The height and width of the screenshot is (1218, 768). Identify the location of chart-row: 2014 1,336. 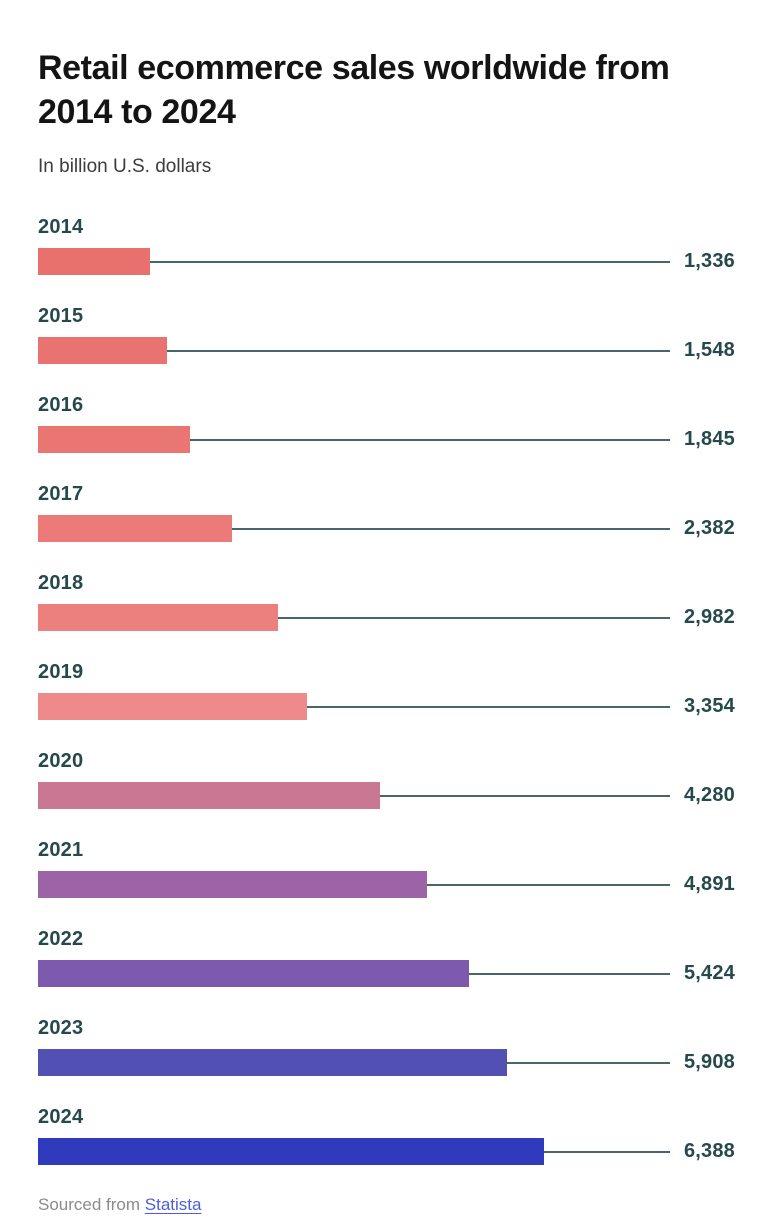
(386, 245).